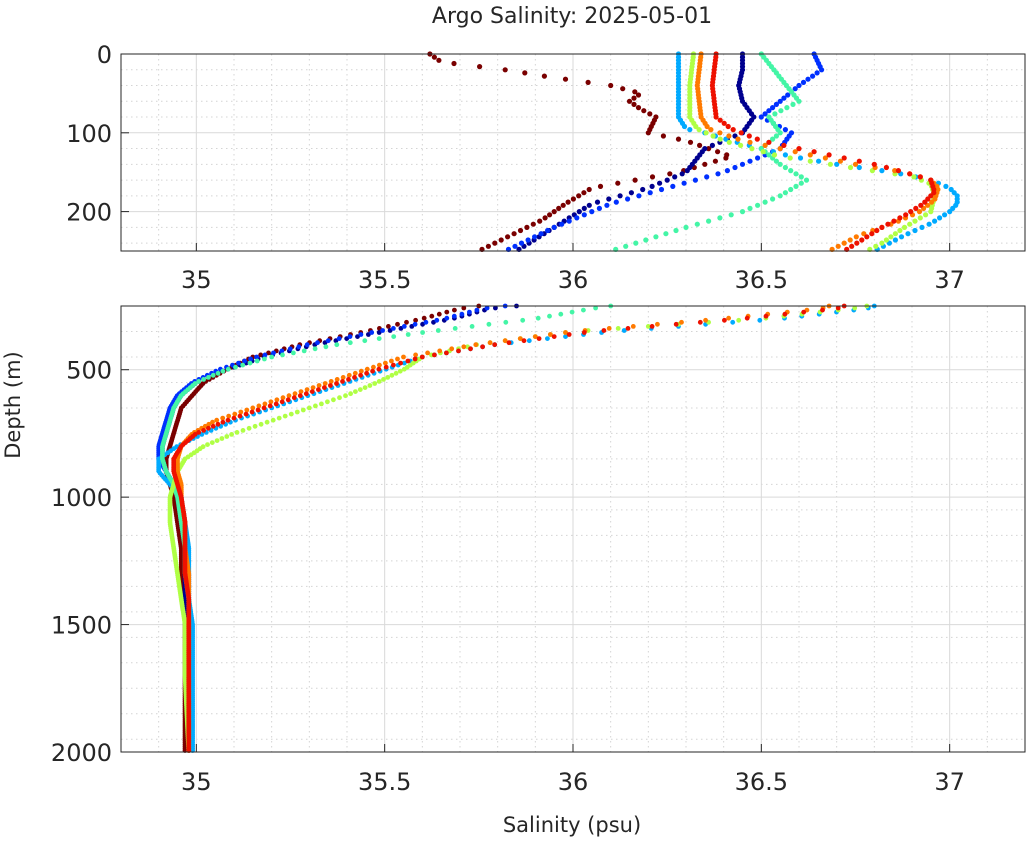  I want to click on y-tick-label: 0, so click(104, 55).